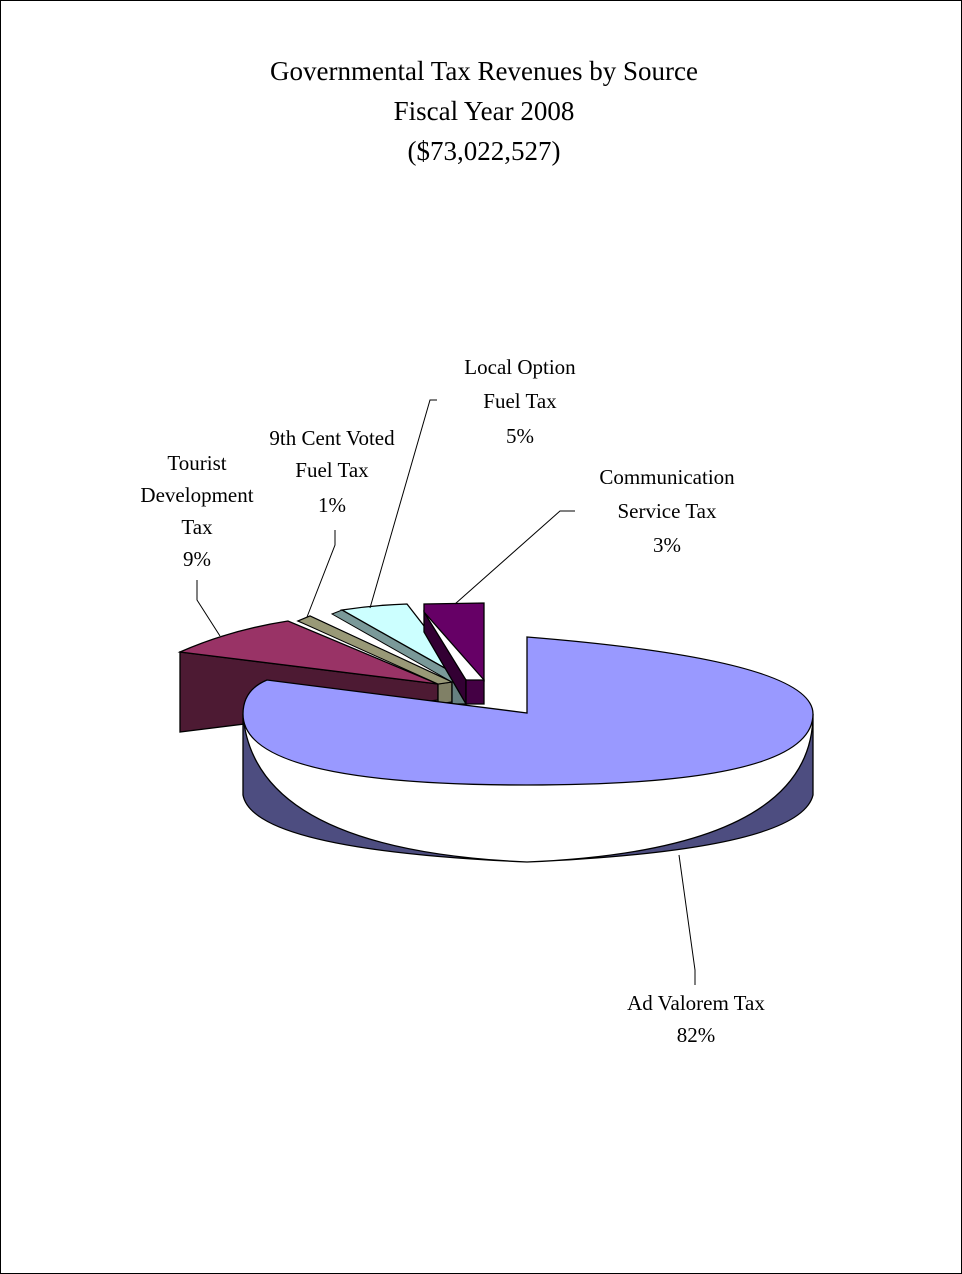 This screenshot has height=1274, width=962. I want to click on label-local-option-percent: 5%, so click(520, 436).